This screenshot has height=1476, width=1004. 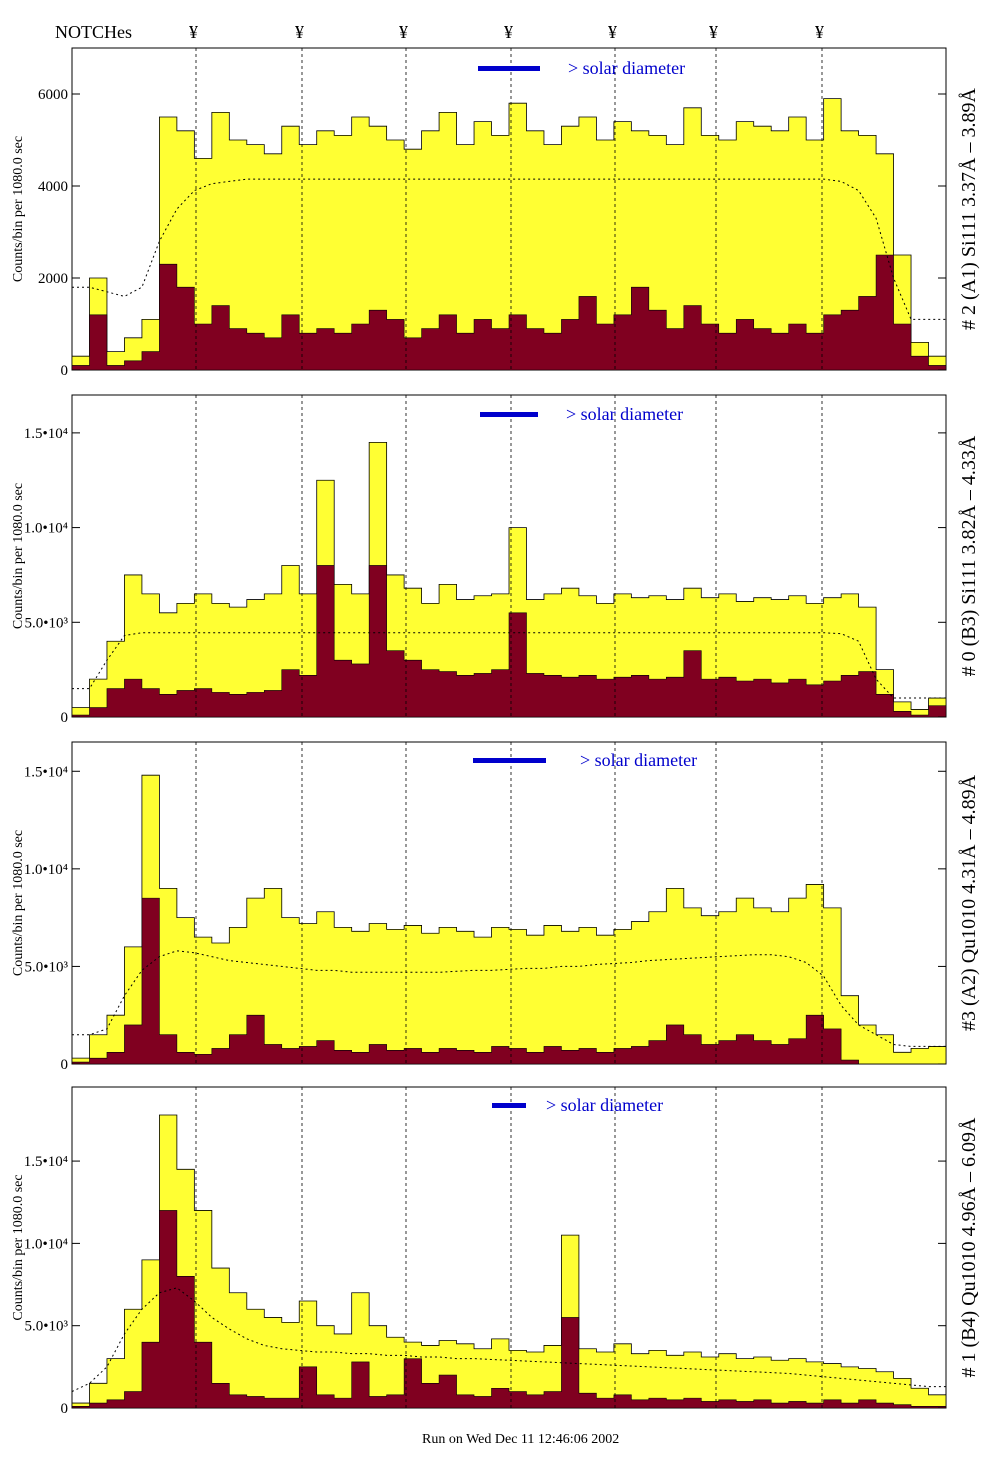 I want to click on run-timestamp: Run on Wed Dec 11 12:46:06 2002, so click(x=520, y=1439).